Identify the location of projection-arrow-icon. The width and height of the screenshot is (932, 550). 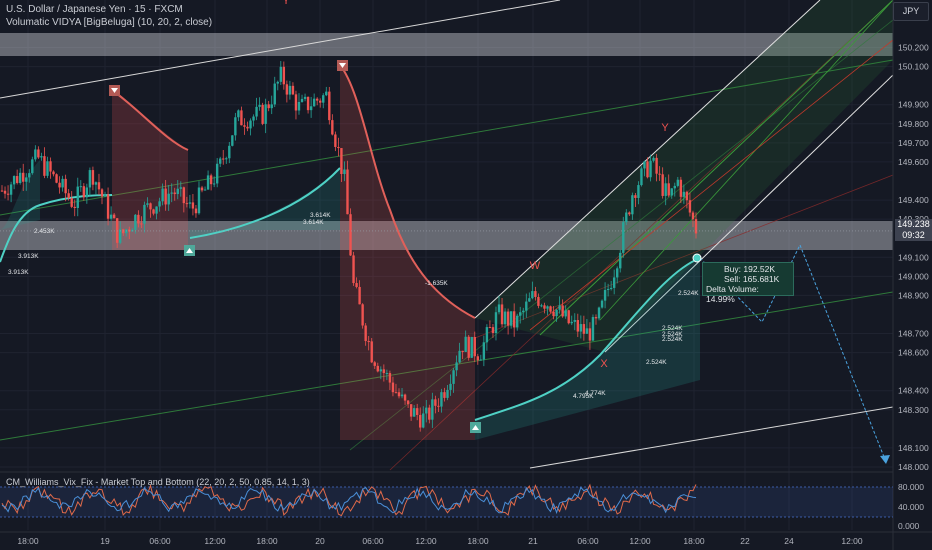
(885, 459).